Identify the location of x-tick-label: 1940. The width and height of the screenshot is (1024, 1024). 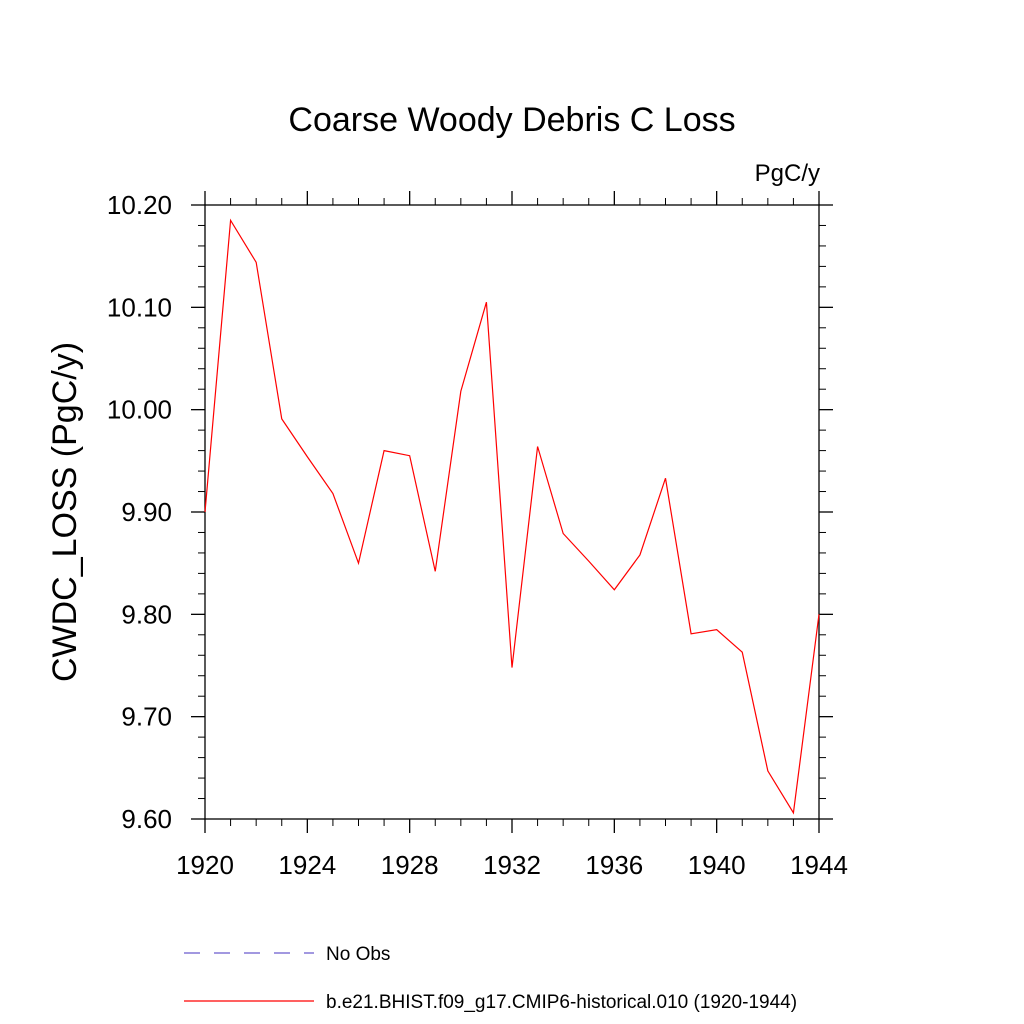
(717, 865).